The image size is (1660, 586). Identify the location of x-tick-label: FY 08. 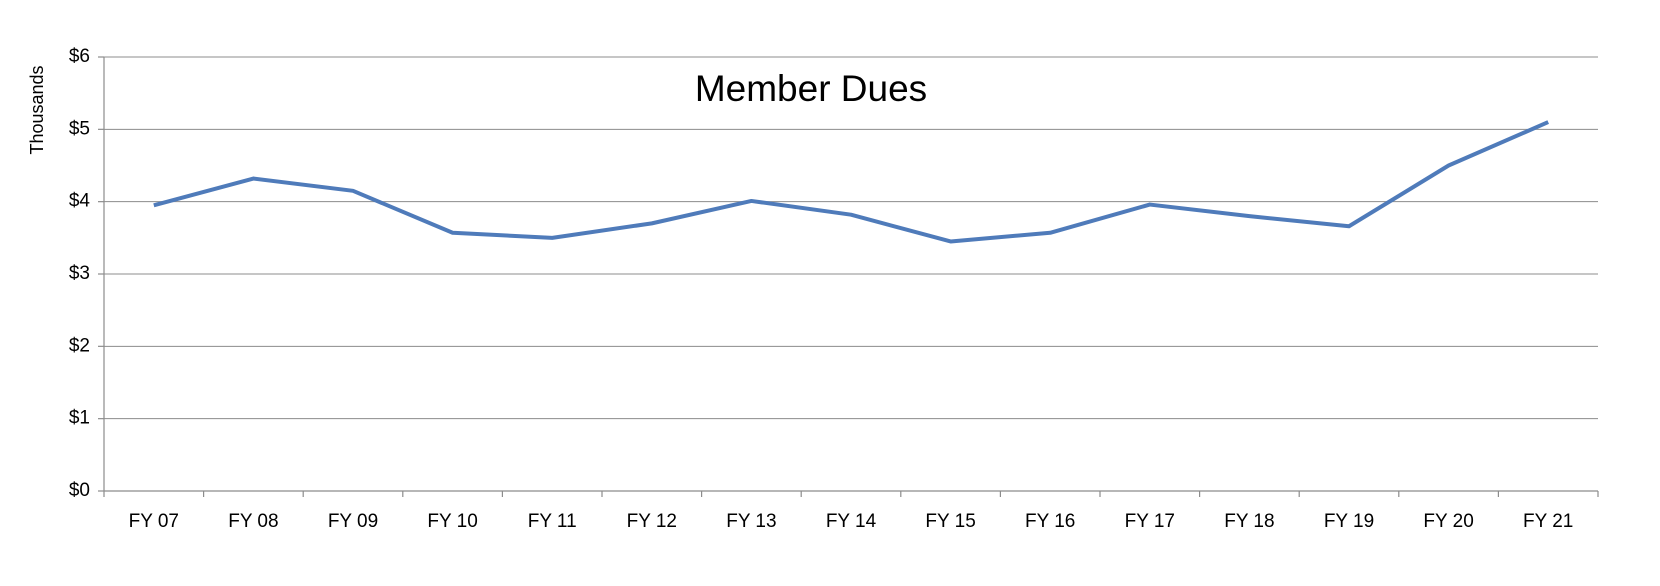
(253, 521).